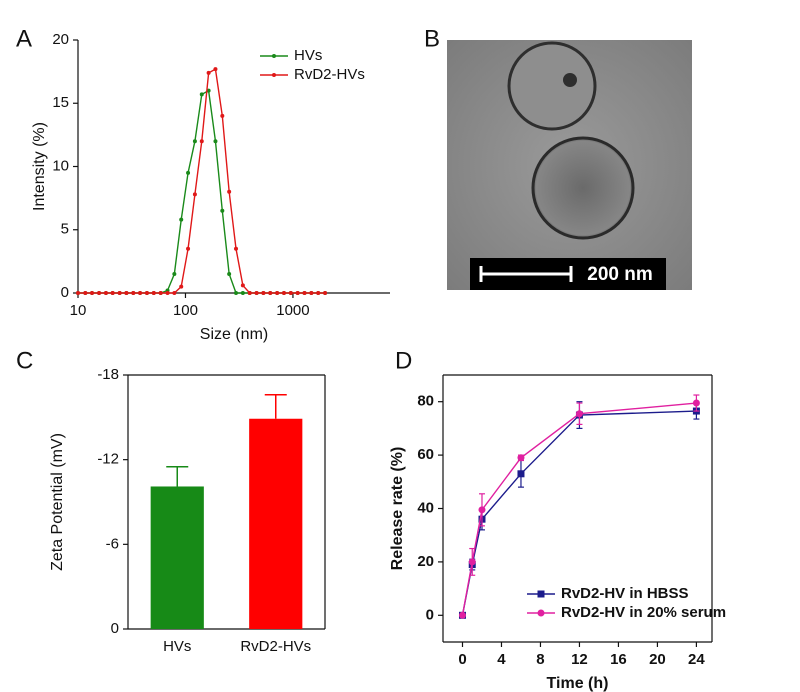 The image size is (800, 692). Describe the element at coordinates (403, 360) in the screenshot. I see `panel-label: D` at that location.